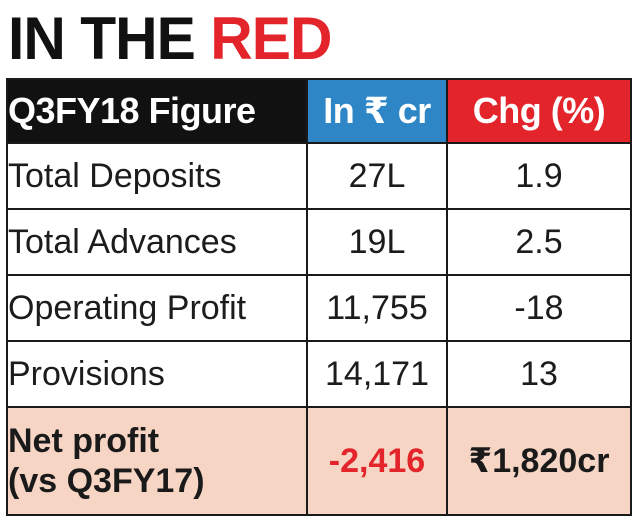 The height and width of the screenshot is (522, 635). Describe the element at coordinates (157, 374) in the screenshot. I see `row-label: Provisions` at that location.